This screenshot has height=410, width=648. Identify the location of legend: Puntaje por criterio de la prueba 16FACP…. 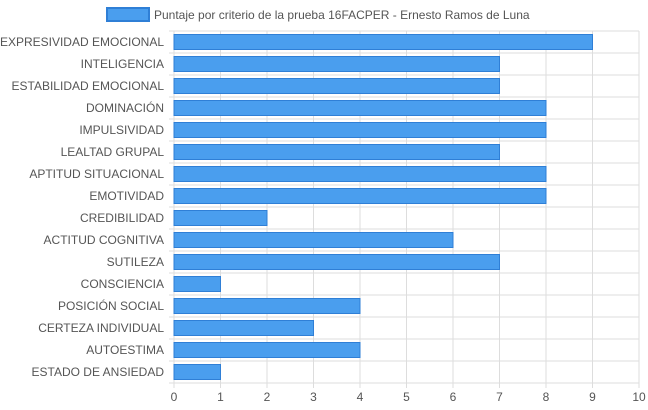
(318, 14).